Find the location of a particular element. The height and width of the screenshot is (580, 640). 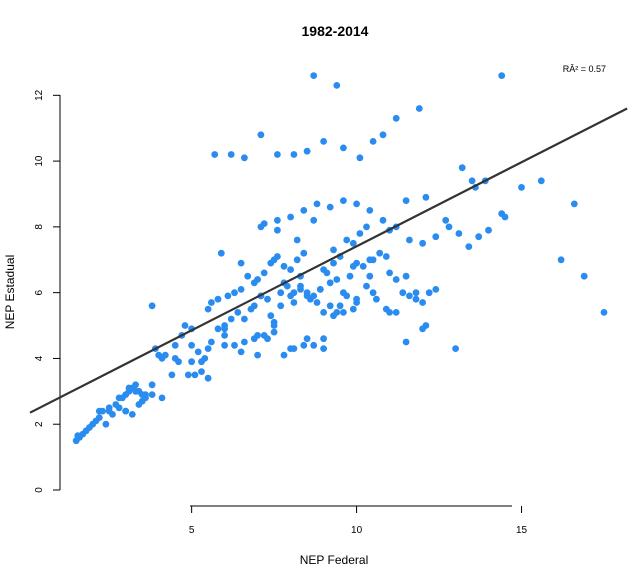

y-tick-label: 4 is located at coordinates (39, 358).